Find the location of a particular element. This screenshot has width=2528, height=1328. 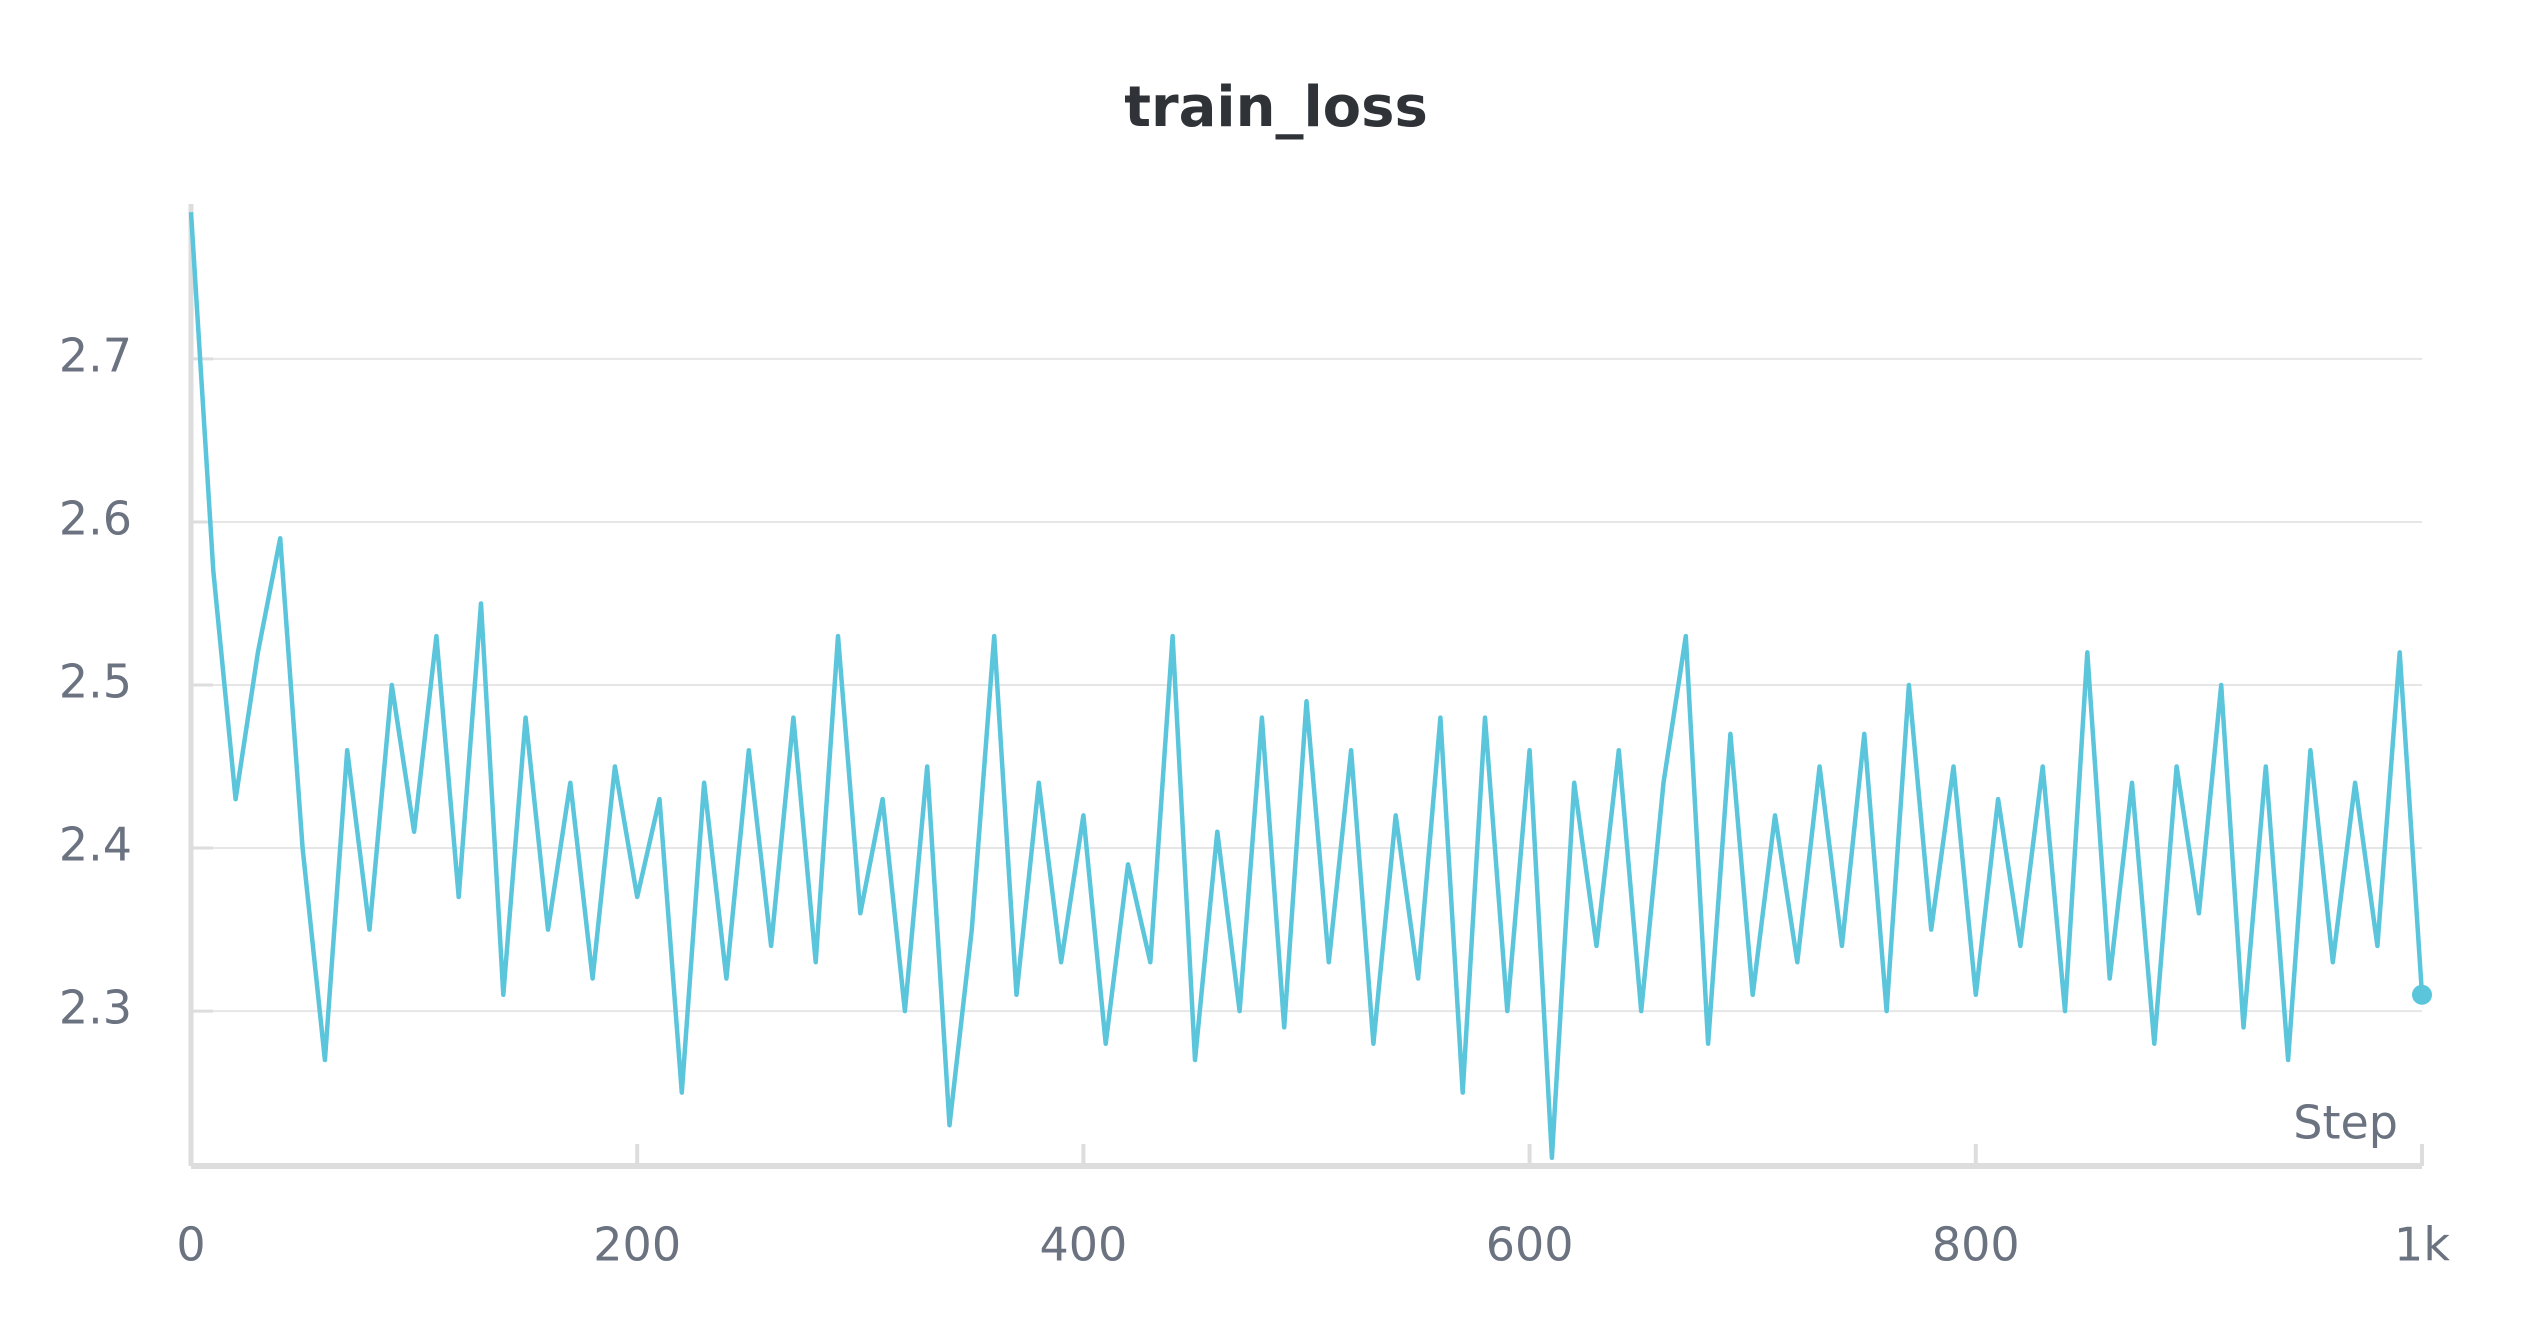

y-tick-label: 2.5 is located at coordinates (95, 682).